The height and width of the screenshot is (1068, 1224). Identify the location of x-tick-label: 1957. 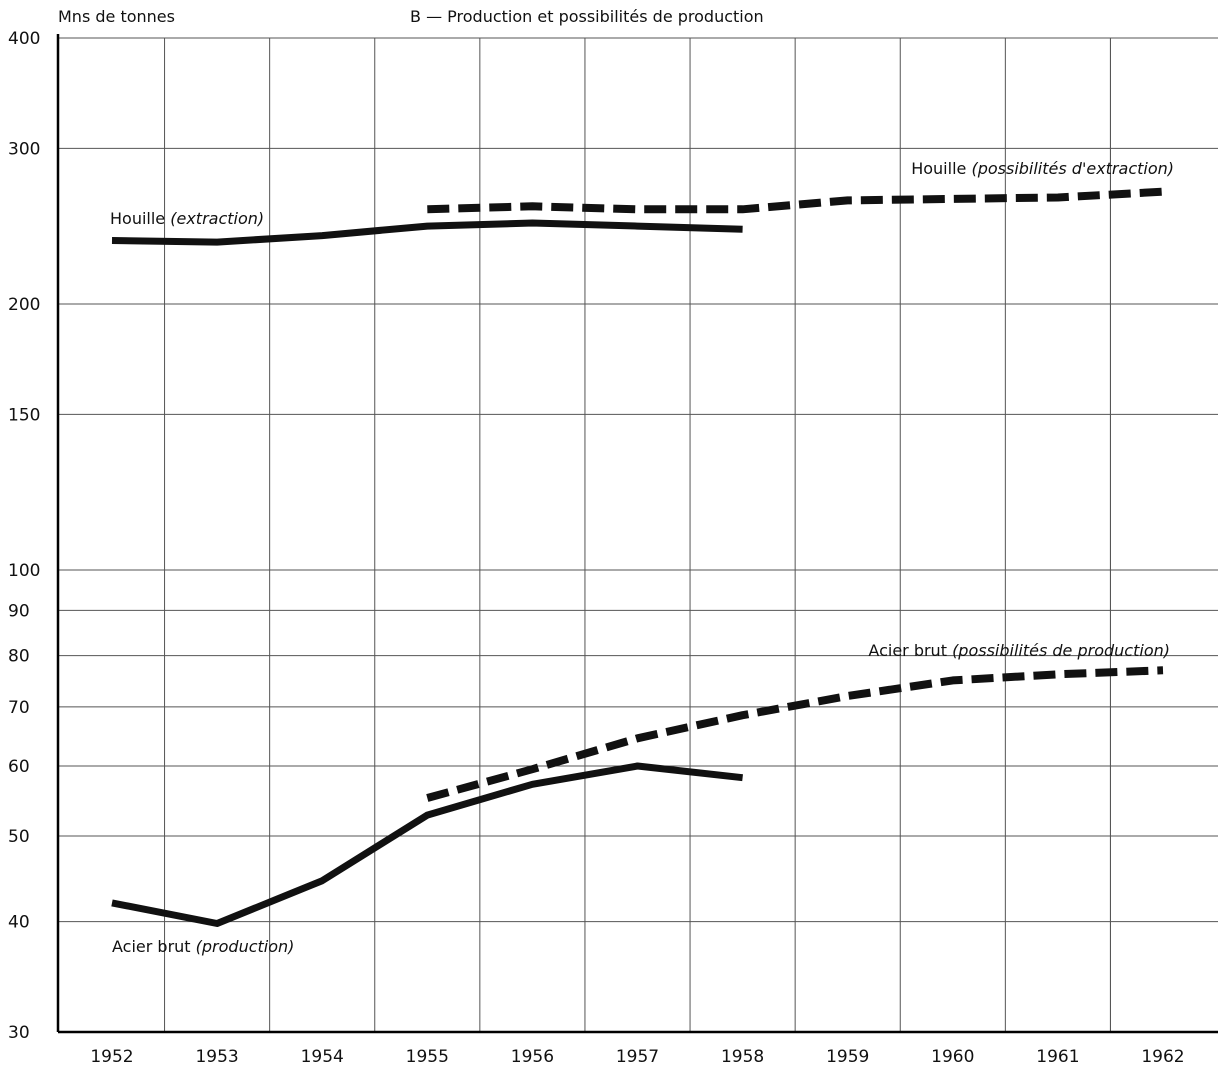
(637, 1057).